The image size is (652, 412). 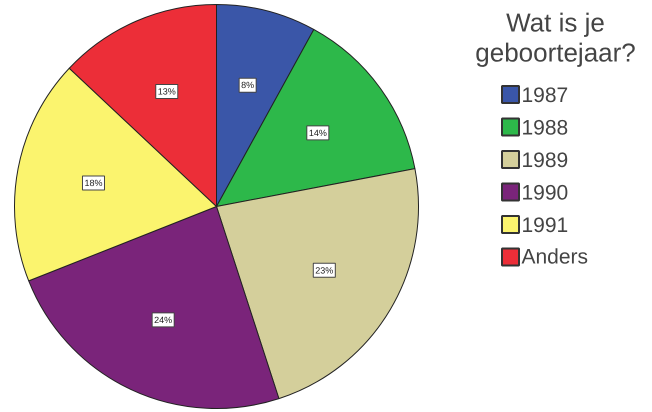 What do you see at coordinates (555, 38) in the screenshot?
I see `legend-title: Wat is je geboortejaar?` at bounding box center [555, 38].